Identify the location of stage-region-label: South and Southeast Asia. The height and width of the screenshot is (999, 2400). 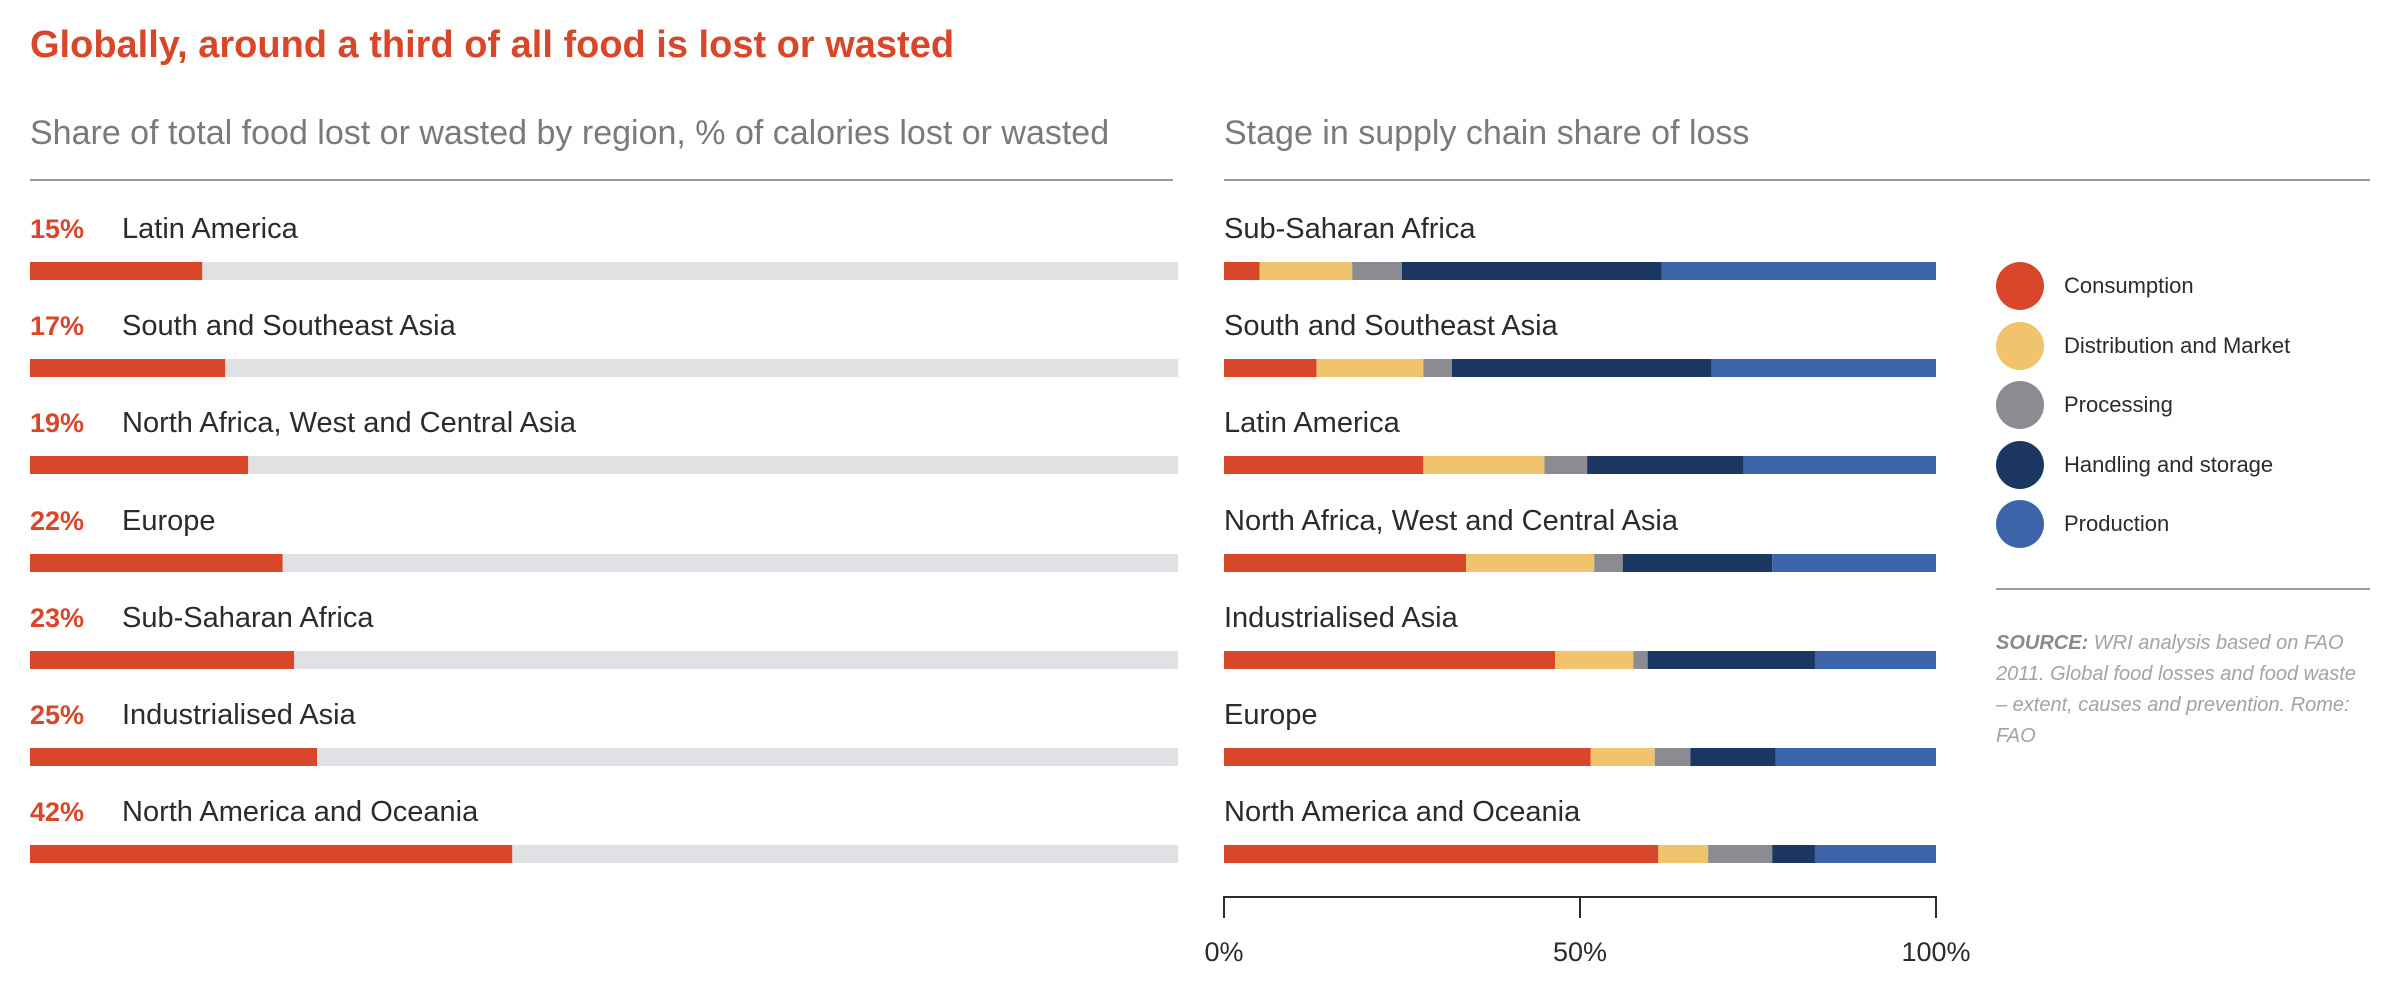
(1391, 326).